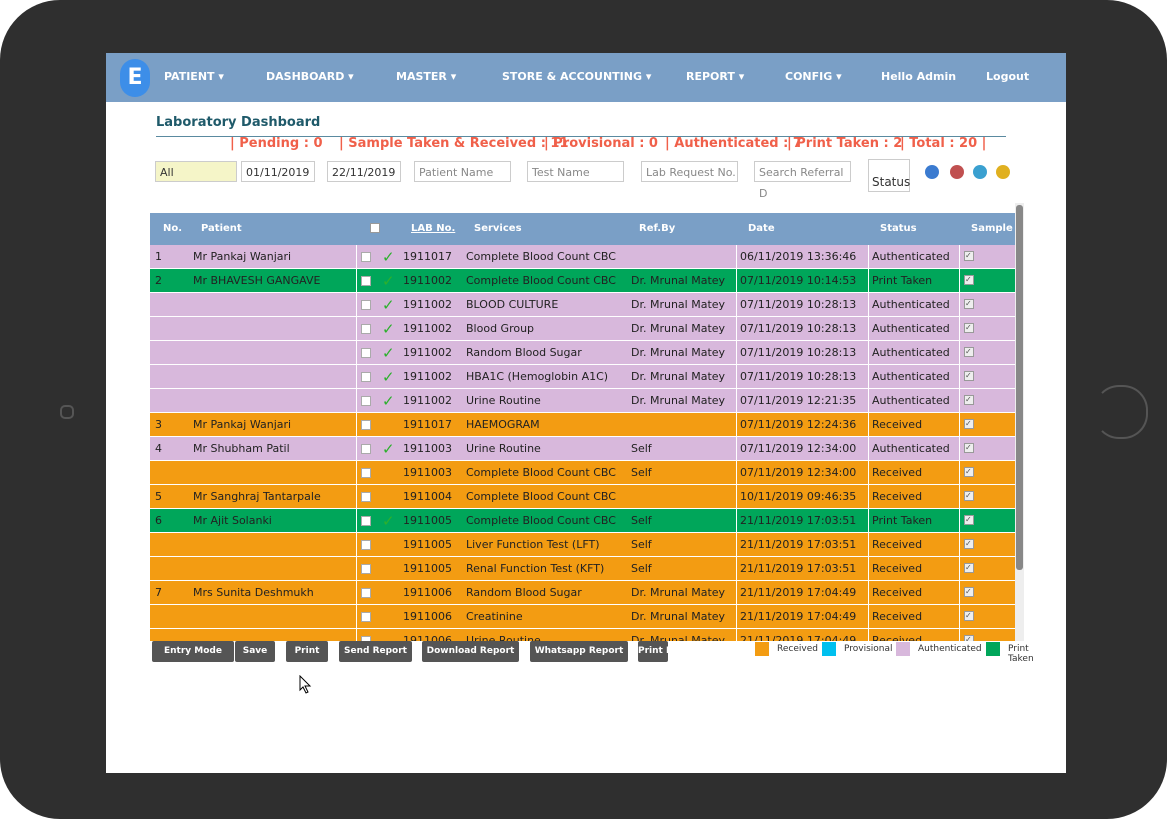 The width and height of the screenshot is (1167, 819). Describe the element at coordinates (653, 651) in the screenshot. I see `action-button: Print BarCode` at that location.